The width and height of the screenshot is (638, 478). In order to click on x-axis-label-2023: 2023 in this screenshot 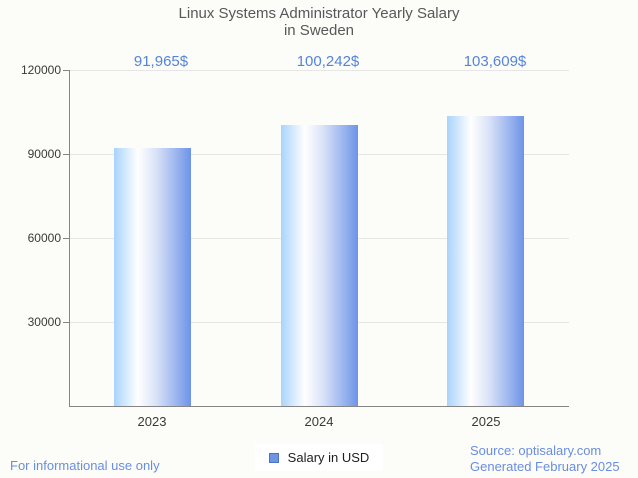, I will do `click(152, 421)`.